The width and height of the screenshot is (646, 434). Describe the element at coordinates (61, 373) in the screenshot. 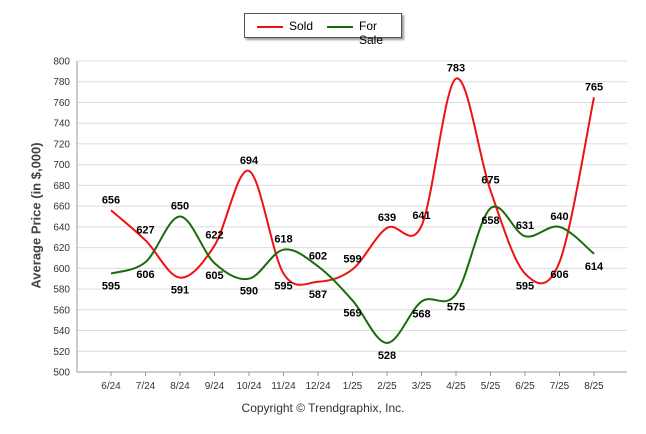

I see `y-tick-label: 500` at that location.